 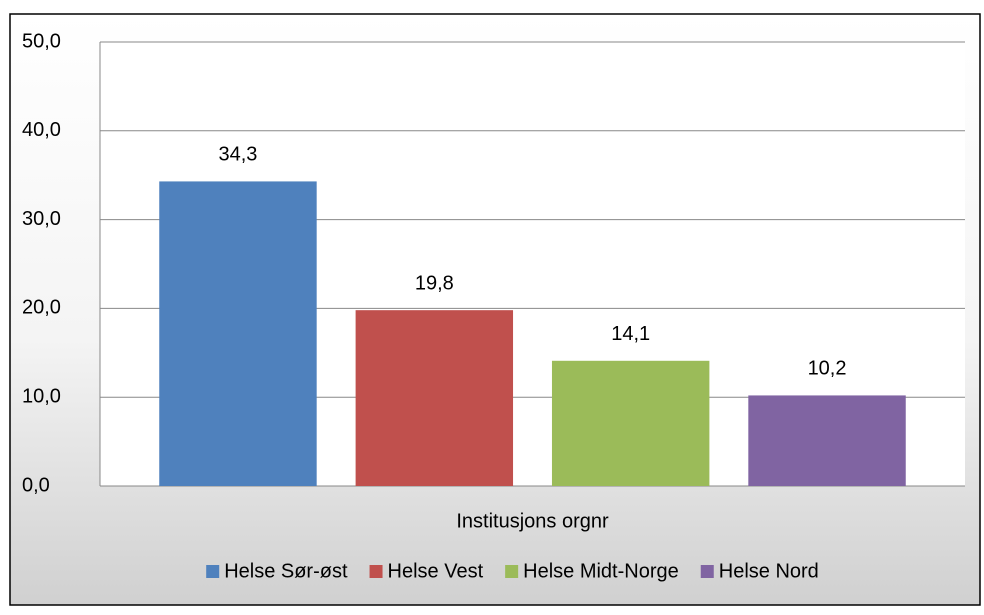 What do you see at coordinates (36, 485) in the screenshot?
I see `y-tick-label: 0,0` at bounding box center [36, 485].